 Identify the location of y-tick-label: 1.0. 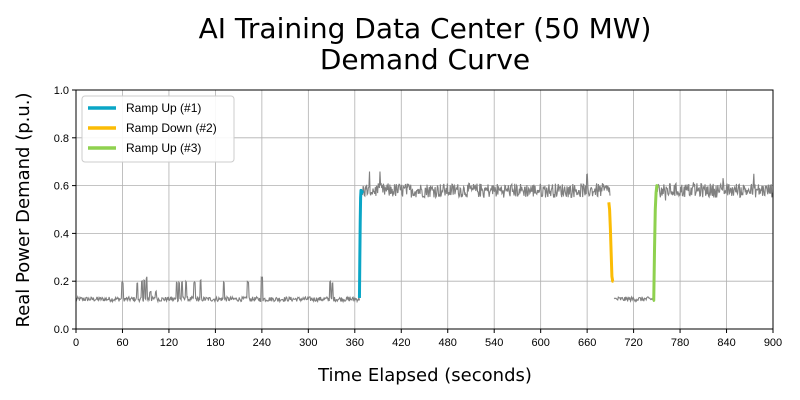
(61, 91).